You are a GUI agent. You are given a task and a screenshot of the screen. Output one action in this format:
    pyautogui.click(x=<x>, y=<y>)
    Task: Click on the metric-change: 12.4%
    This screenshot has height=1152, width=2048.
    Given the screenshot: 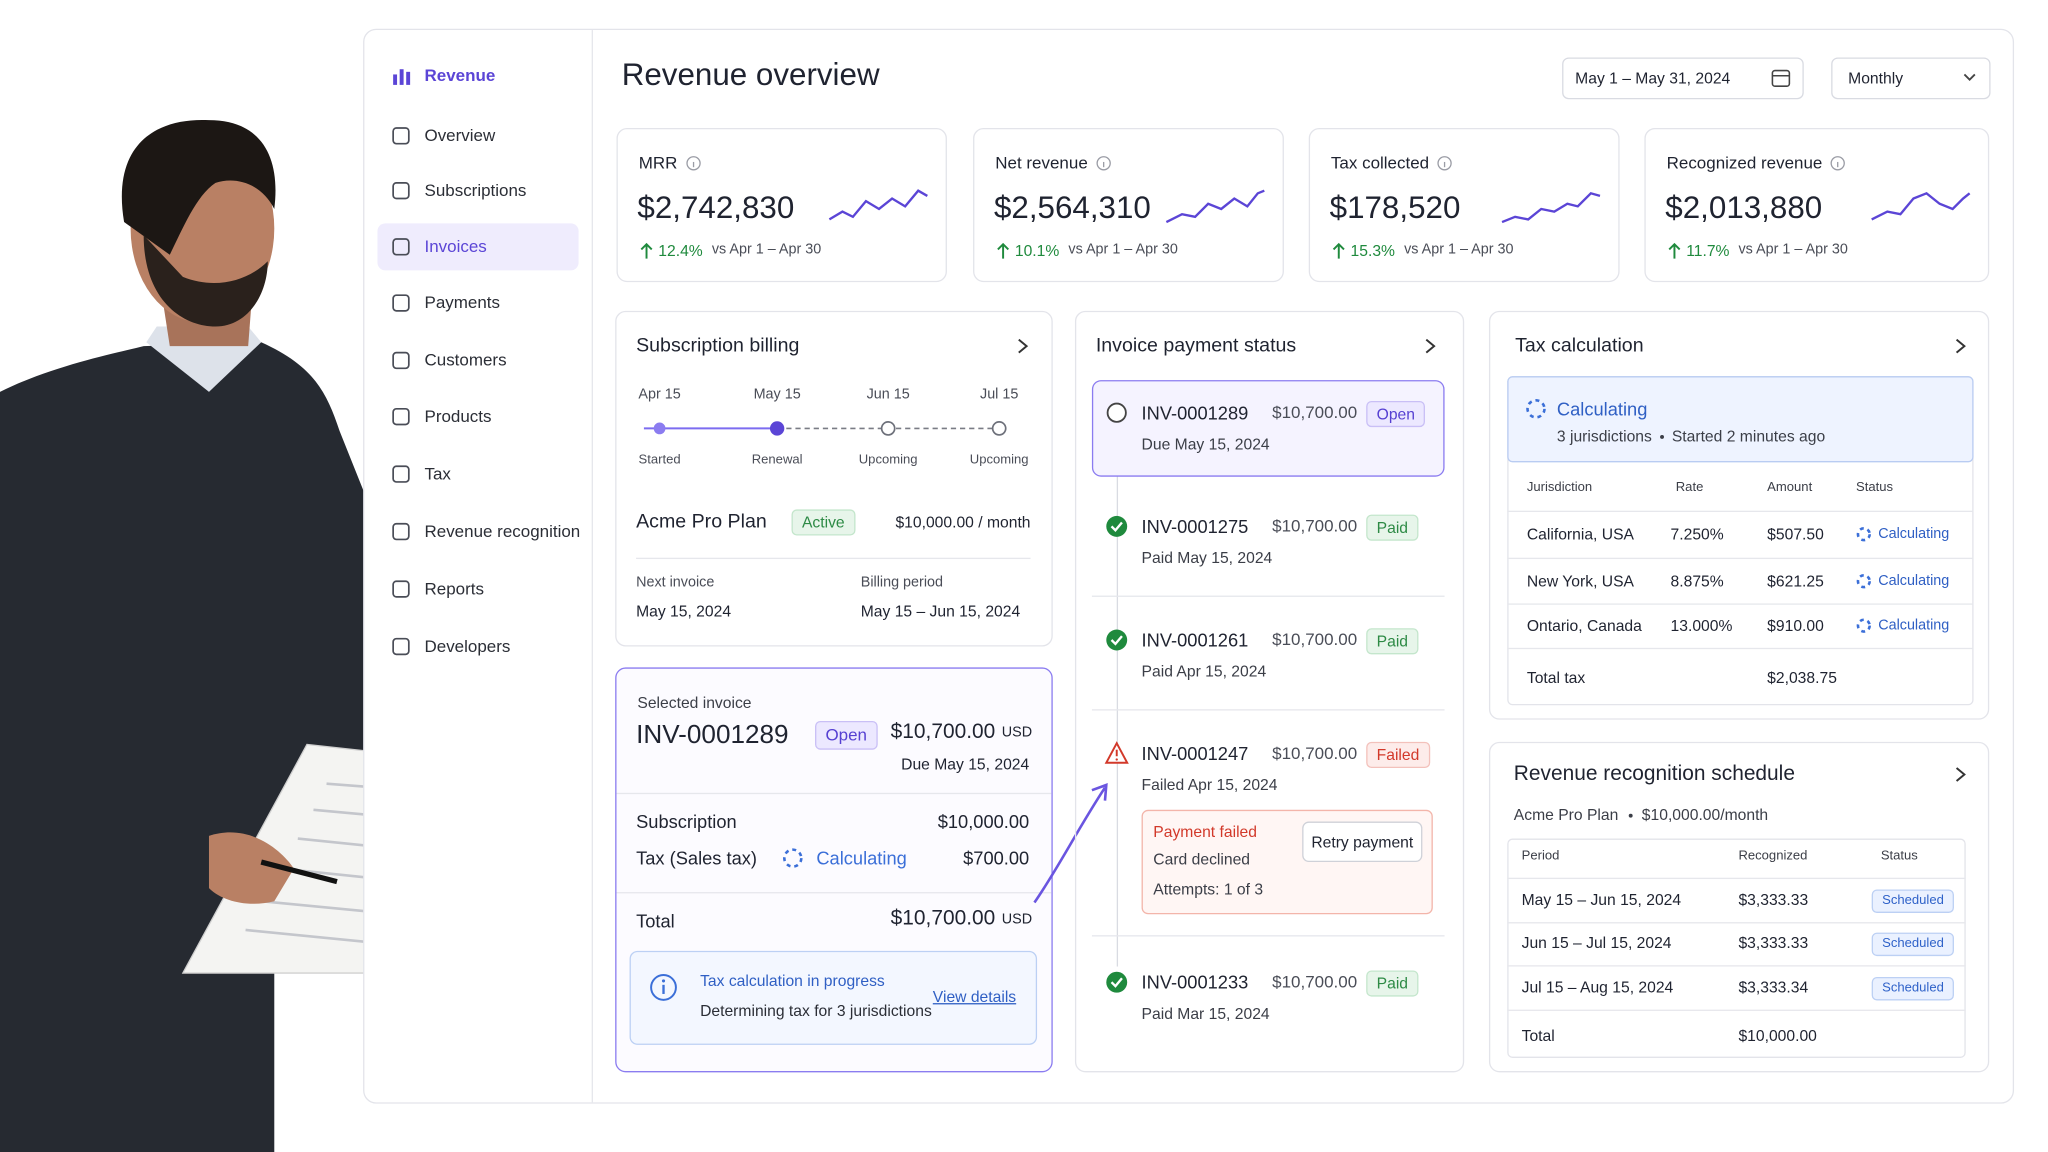 What is the action you would take?
    pyautogui.click(x=680, y=250)
    